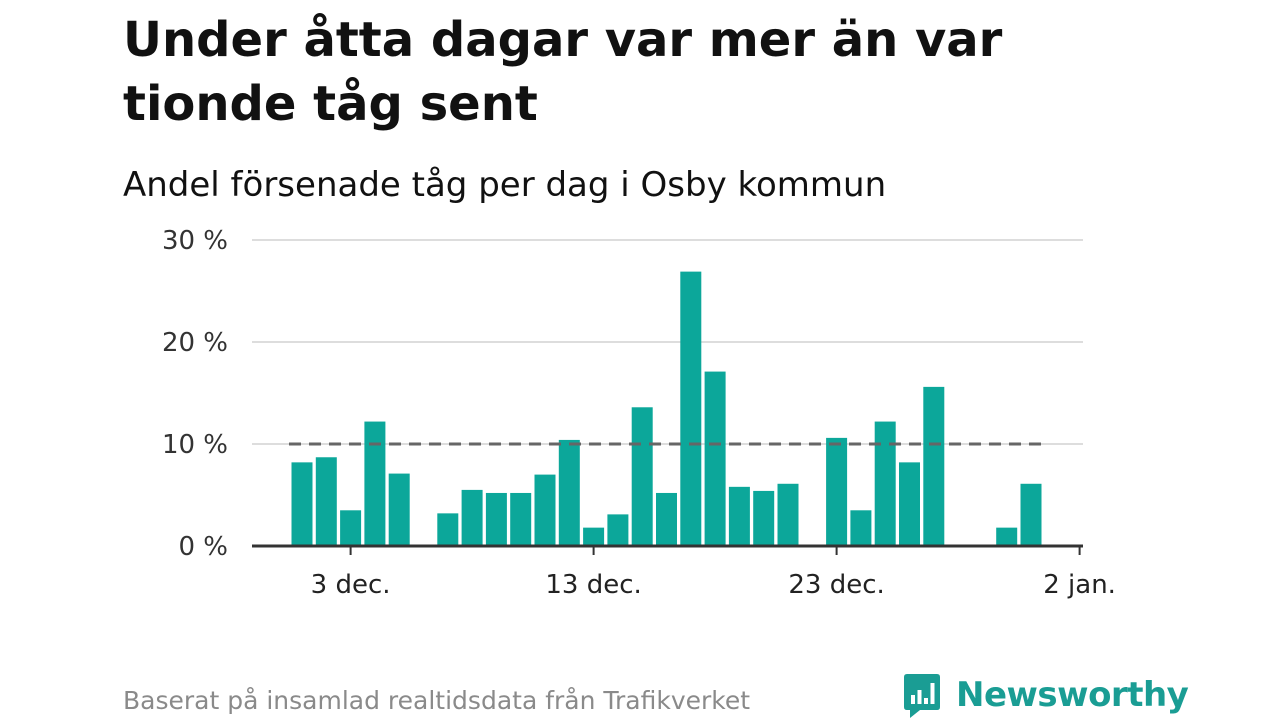 This screenshot has width=1280, height=720. What do you see at coordinates (195, 445) in the screenshot?
I see `y-tick-label: 10 %` at bounding box center [195, 445].